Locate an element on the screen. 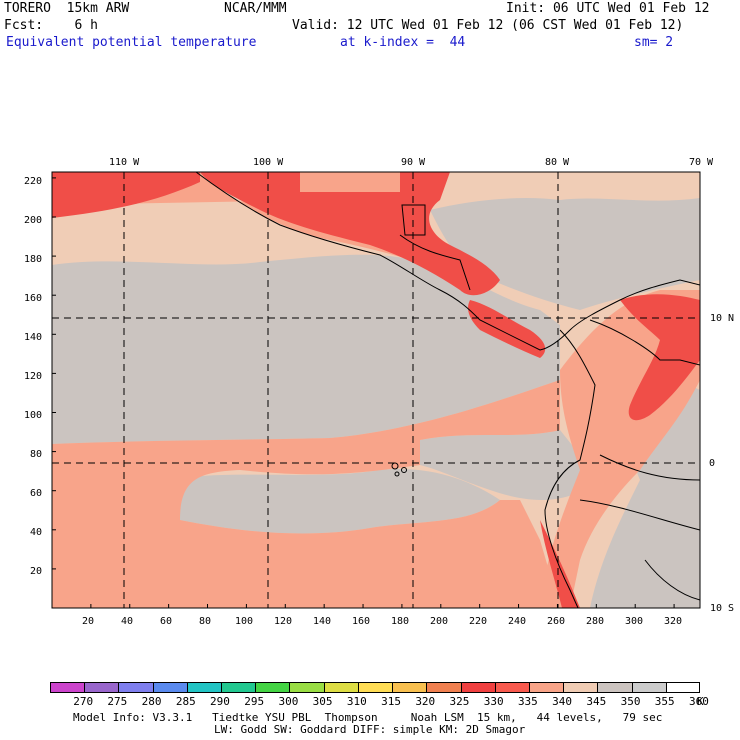  x-tick-260: 260 is located at coordinates (556, 621).